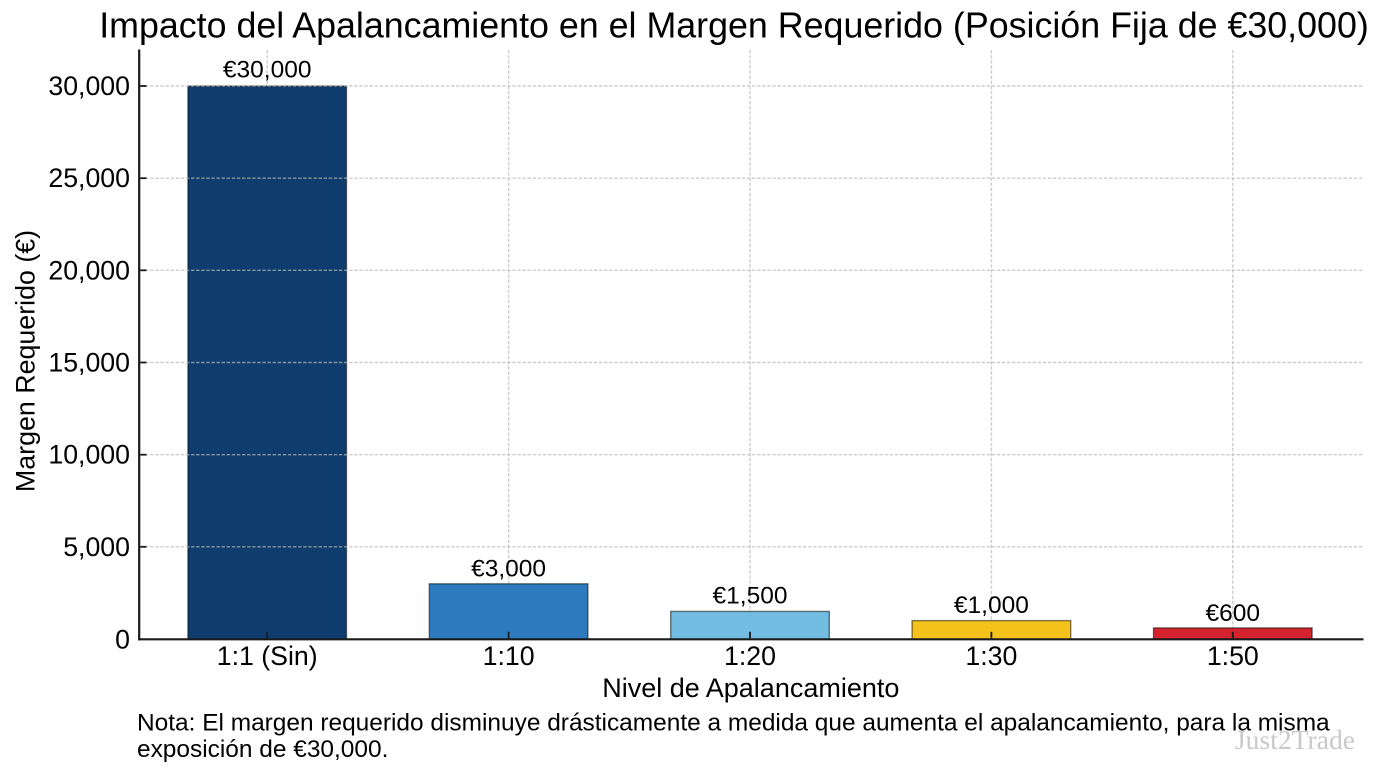 This screenshot has height=768, width=1376. What do you see at coordinates (1233, 656) in the screenshot?
I see `svg-text: 1:50` at bounding box center [1233, 656].